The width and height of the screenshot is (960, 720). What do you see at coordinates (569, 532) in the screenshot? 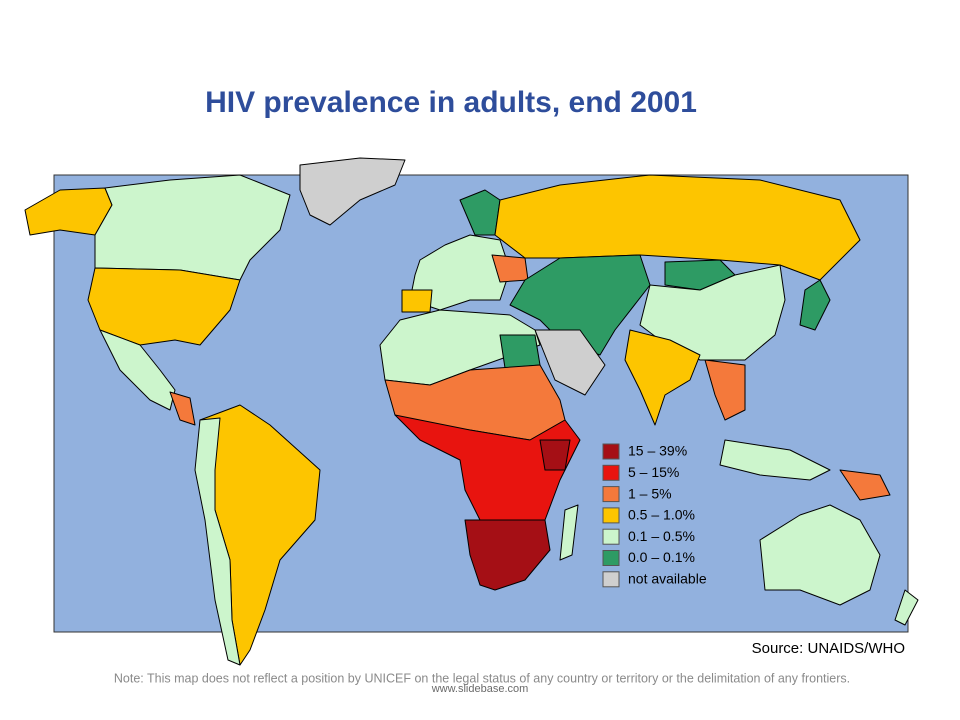
I see `madagascar` at bounding box center [569, 532].